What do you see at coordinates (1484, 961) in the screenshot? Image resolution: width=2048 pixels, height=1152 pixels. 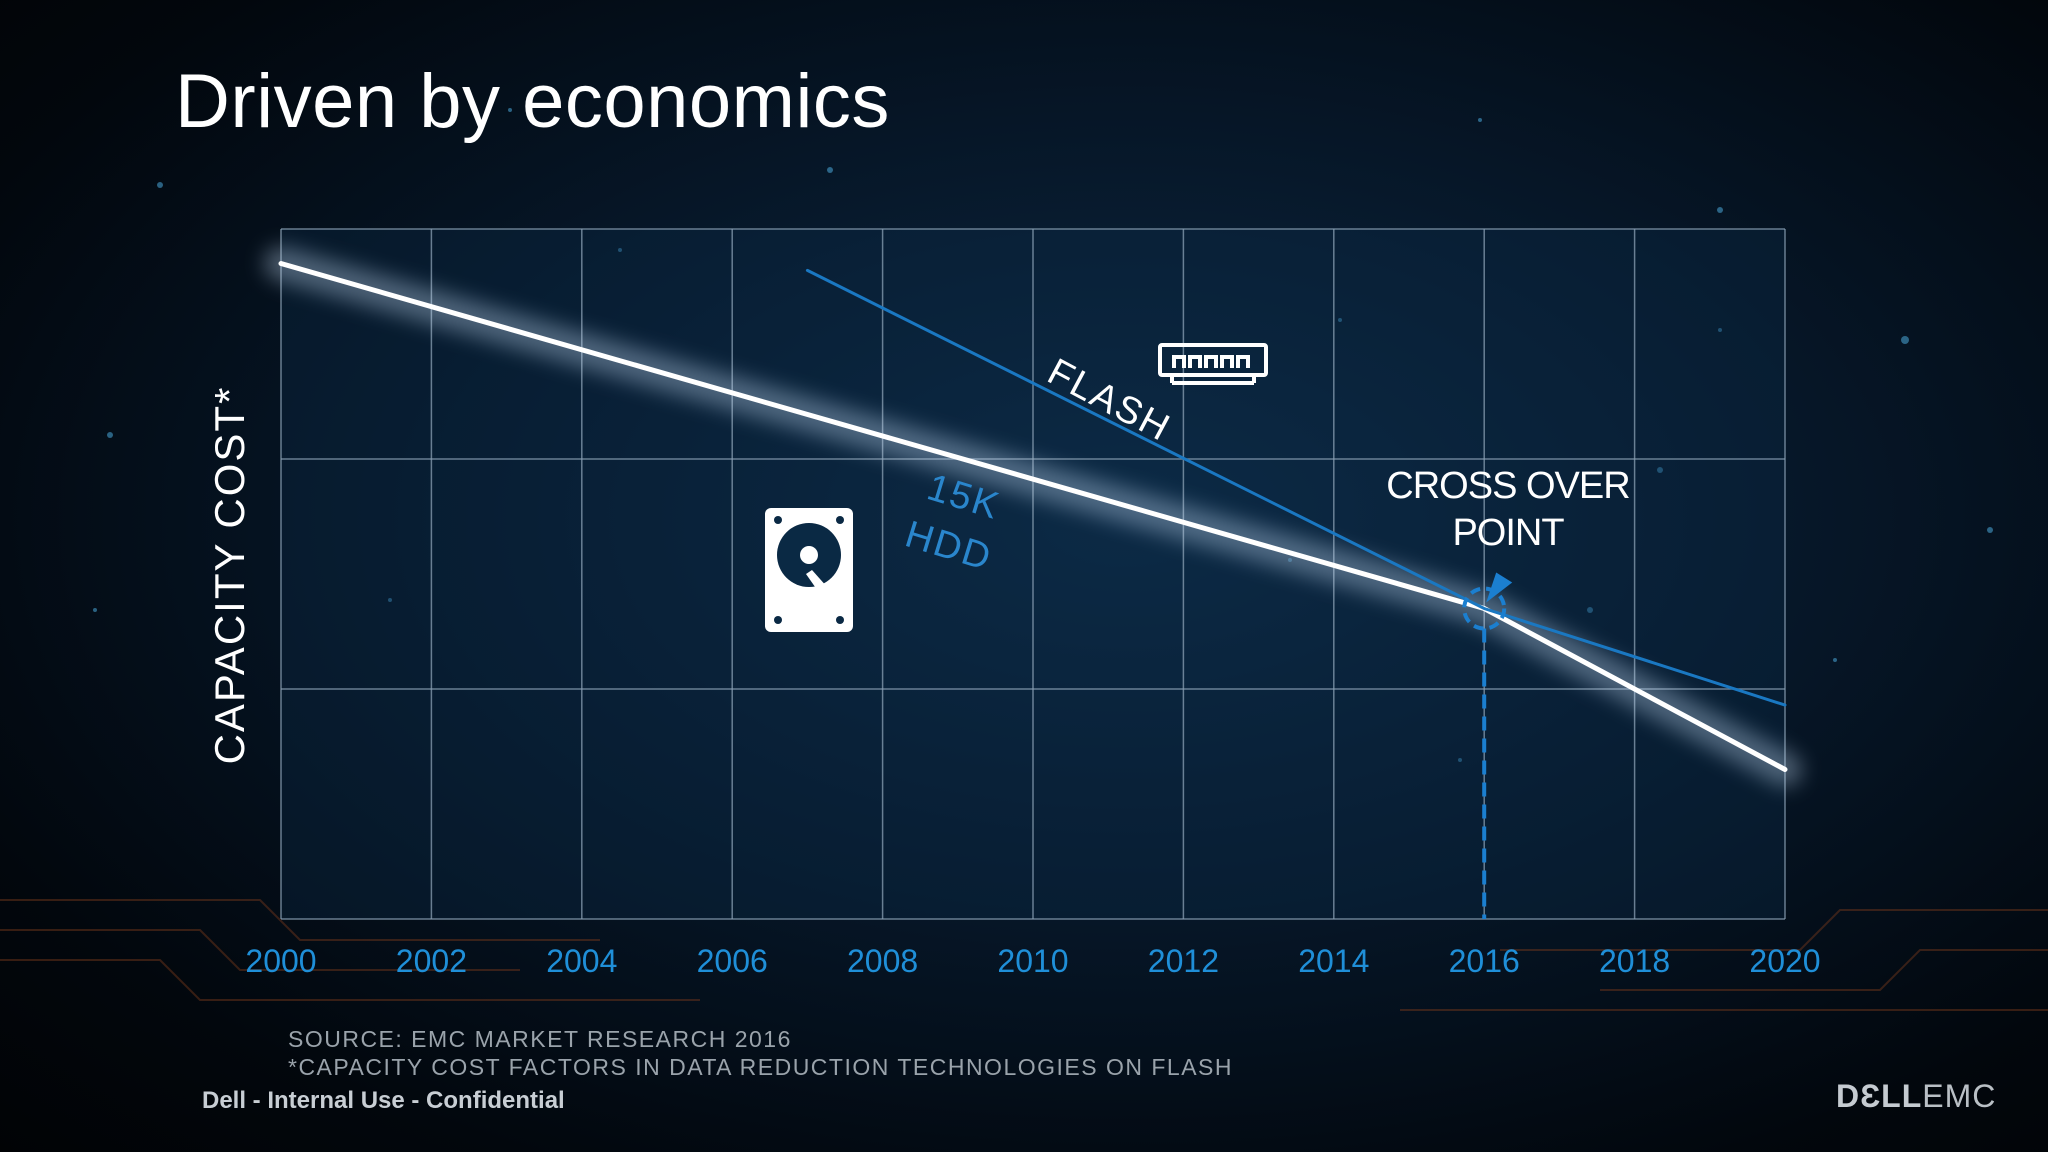 I see `x-tick-label: 2016` at bounding box center [1484, 961].